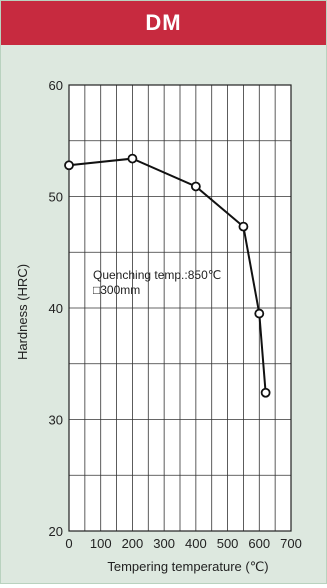 This screenshot has width=327, height=588. What do you see at coordinates (56, 531) in the screenshot?
I see `y-tick-label: 20` at bounding box center [56, 531].